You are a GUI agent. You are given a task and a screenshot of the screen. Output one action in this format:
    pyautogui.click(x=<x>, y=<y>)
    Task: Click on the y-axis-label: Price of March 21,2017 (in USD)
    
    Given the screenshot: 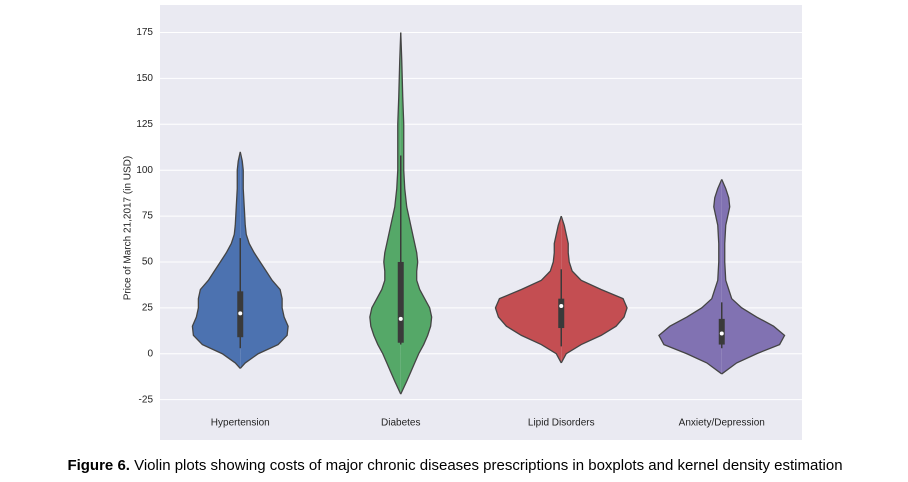 What is the action you would take?
    pyautogui.click(x=128, y=228)
    